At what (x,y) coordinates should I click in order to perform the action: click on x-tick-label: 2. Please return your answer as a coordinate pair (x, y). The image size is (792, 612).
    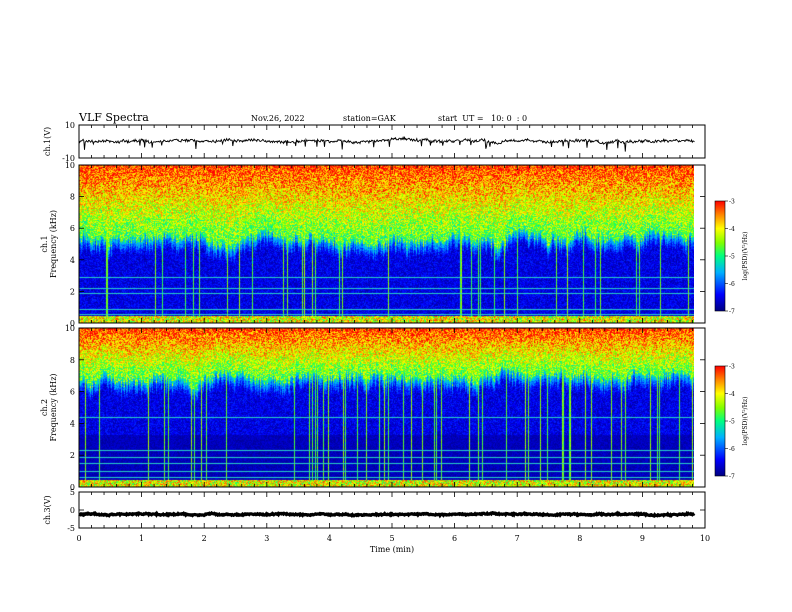
    Looking at the image, I should click on (204, 538).